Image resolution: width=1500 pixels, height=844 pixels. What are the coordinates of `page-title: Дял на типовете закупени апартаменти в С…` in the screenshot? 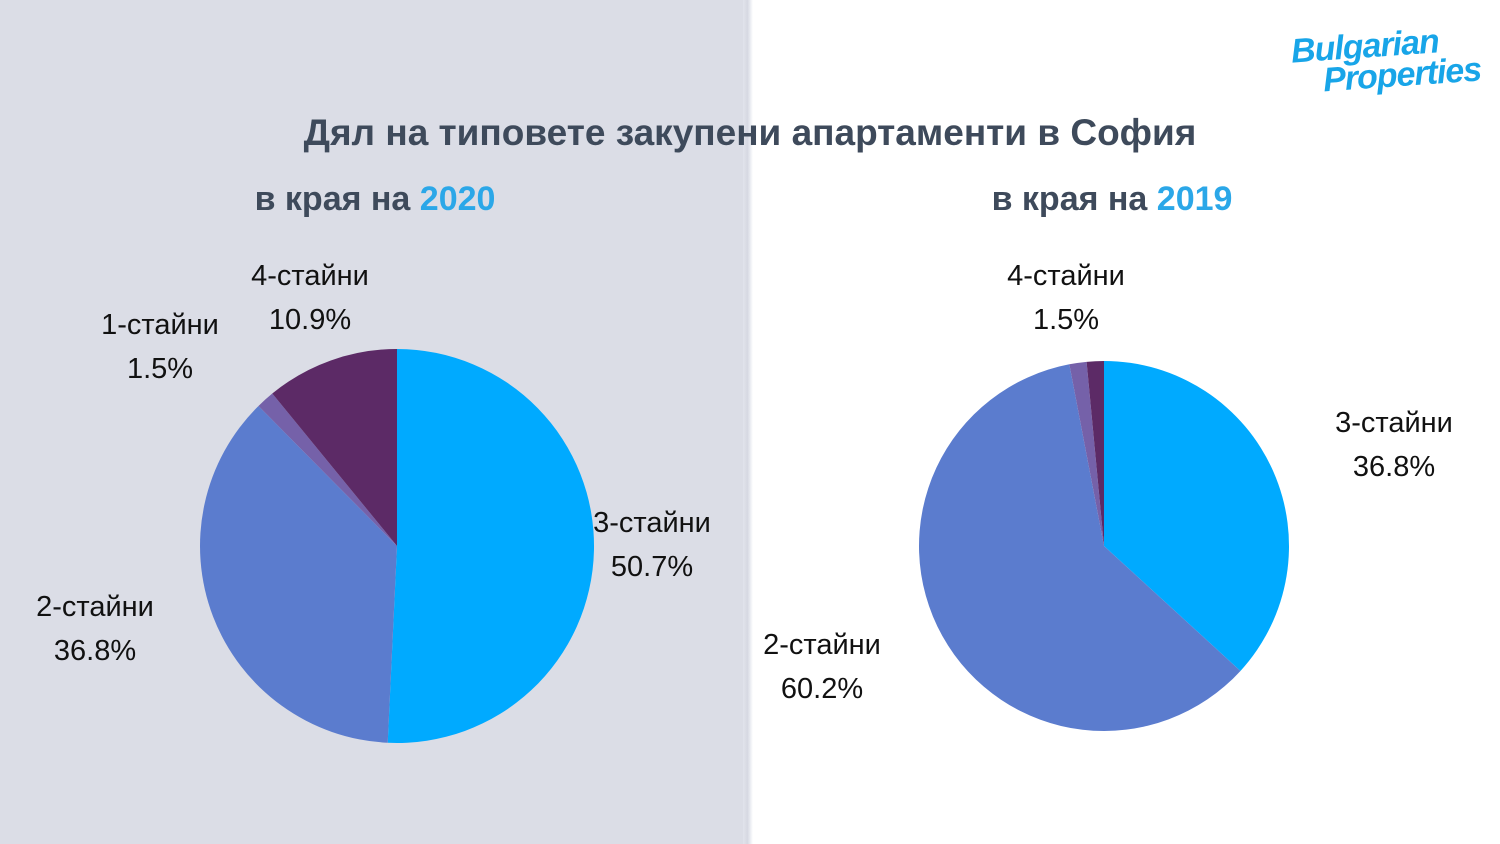 It's located at (750, 132).